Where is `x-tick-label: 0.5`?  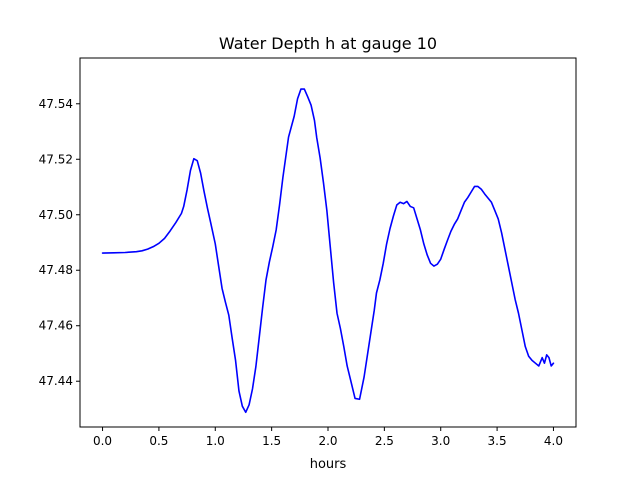 x-tick-label: 0.5 is located at coordinates (158, 441).